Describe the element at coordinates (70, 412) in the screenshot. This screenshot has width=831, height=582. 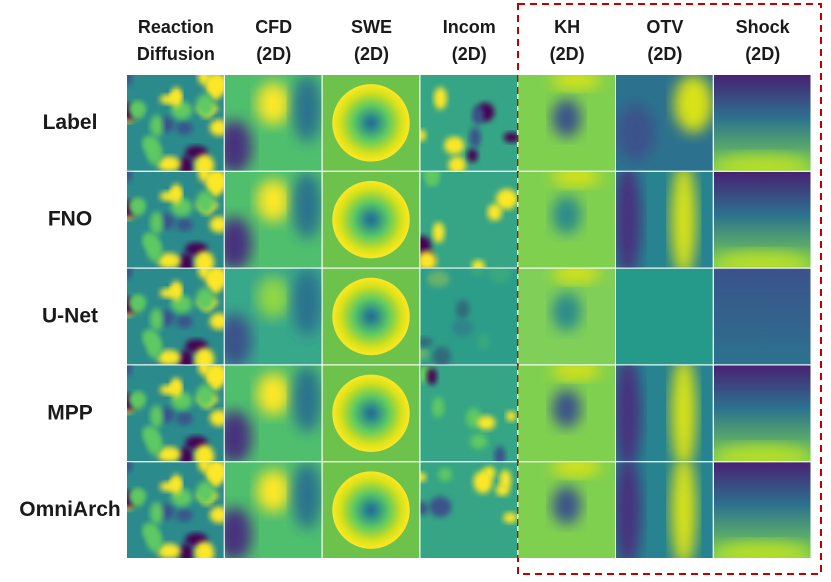
I see `row-label: MPP` at that location.